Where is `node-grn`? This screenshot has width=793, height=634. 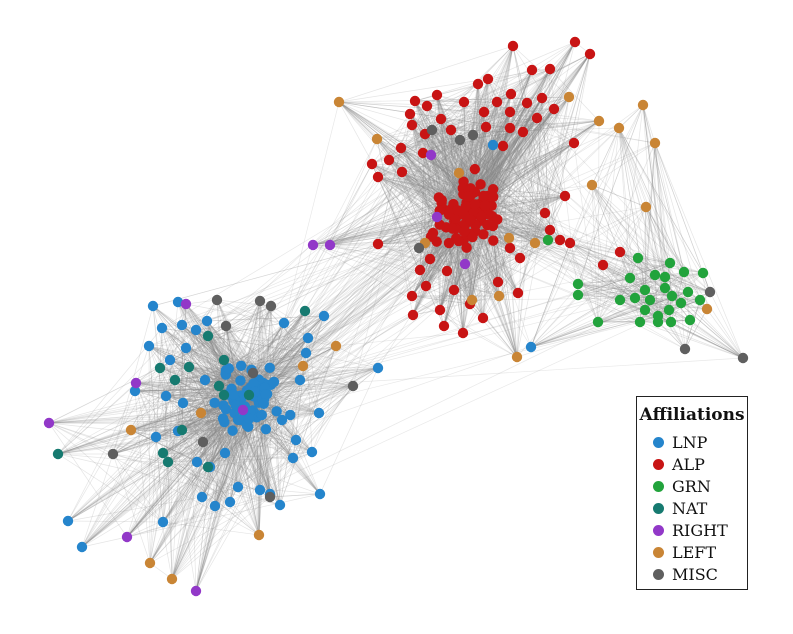 node-grn is located at coordinates (598, 322).